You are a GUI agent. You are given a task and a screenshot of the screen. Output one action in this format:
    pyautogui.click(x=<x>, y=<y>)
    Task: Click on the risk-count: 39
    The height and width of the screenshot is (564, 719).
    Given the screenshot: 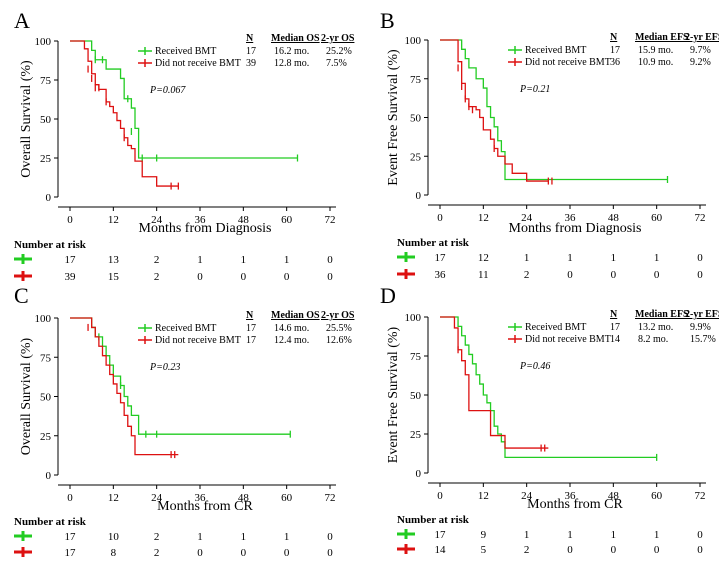 What is the action you would take?
    pyautogui.click(x=71, y=277)
    